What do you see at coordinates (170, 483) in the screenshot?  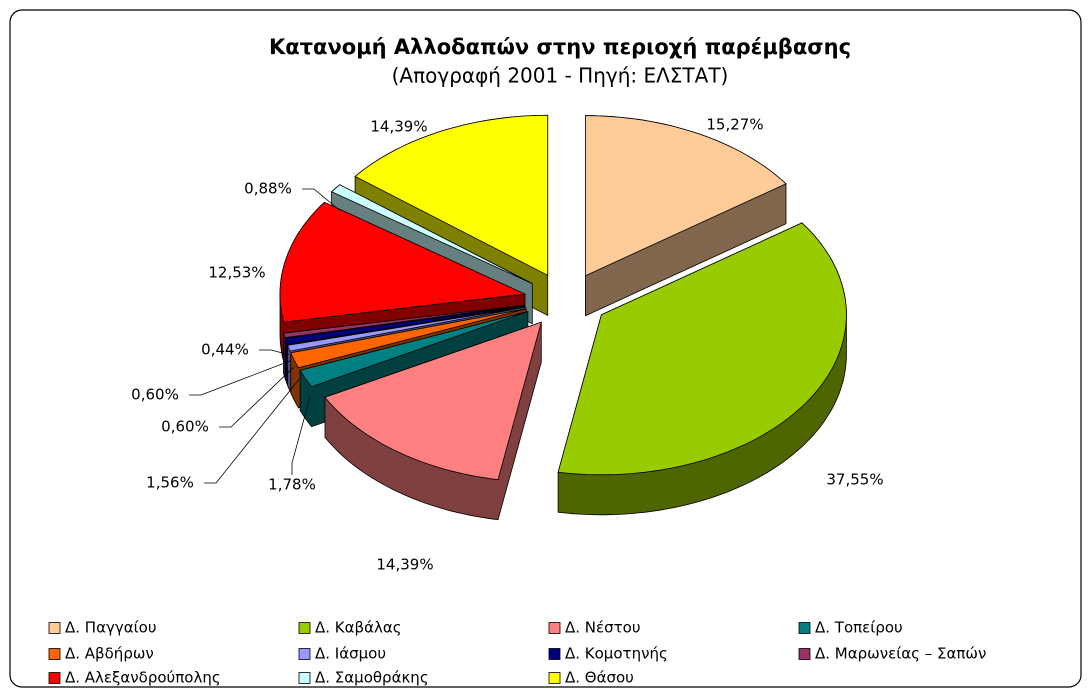 I see `data-label: 1,56%` at bounding box center [170, 483].